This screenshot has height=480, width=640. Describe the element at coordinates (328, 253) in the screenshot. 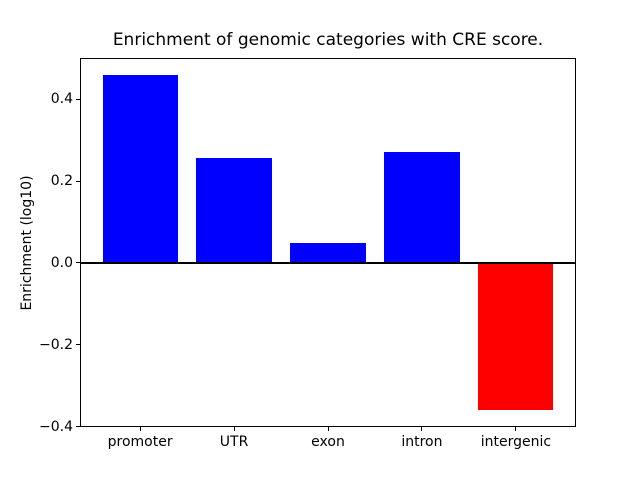

I see `bar-exon` at that location.